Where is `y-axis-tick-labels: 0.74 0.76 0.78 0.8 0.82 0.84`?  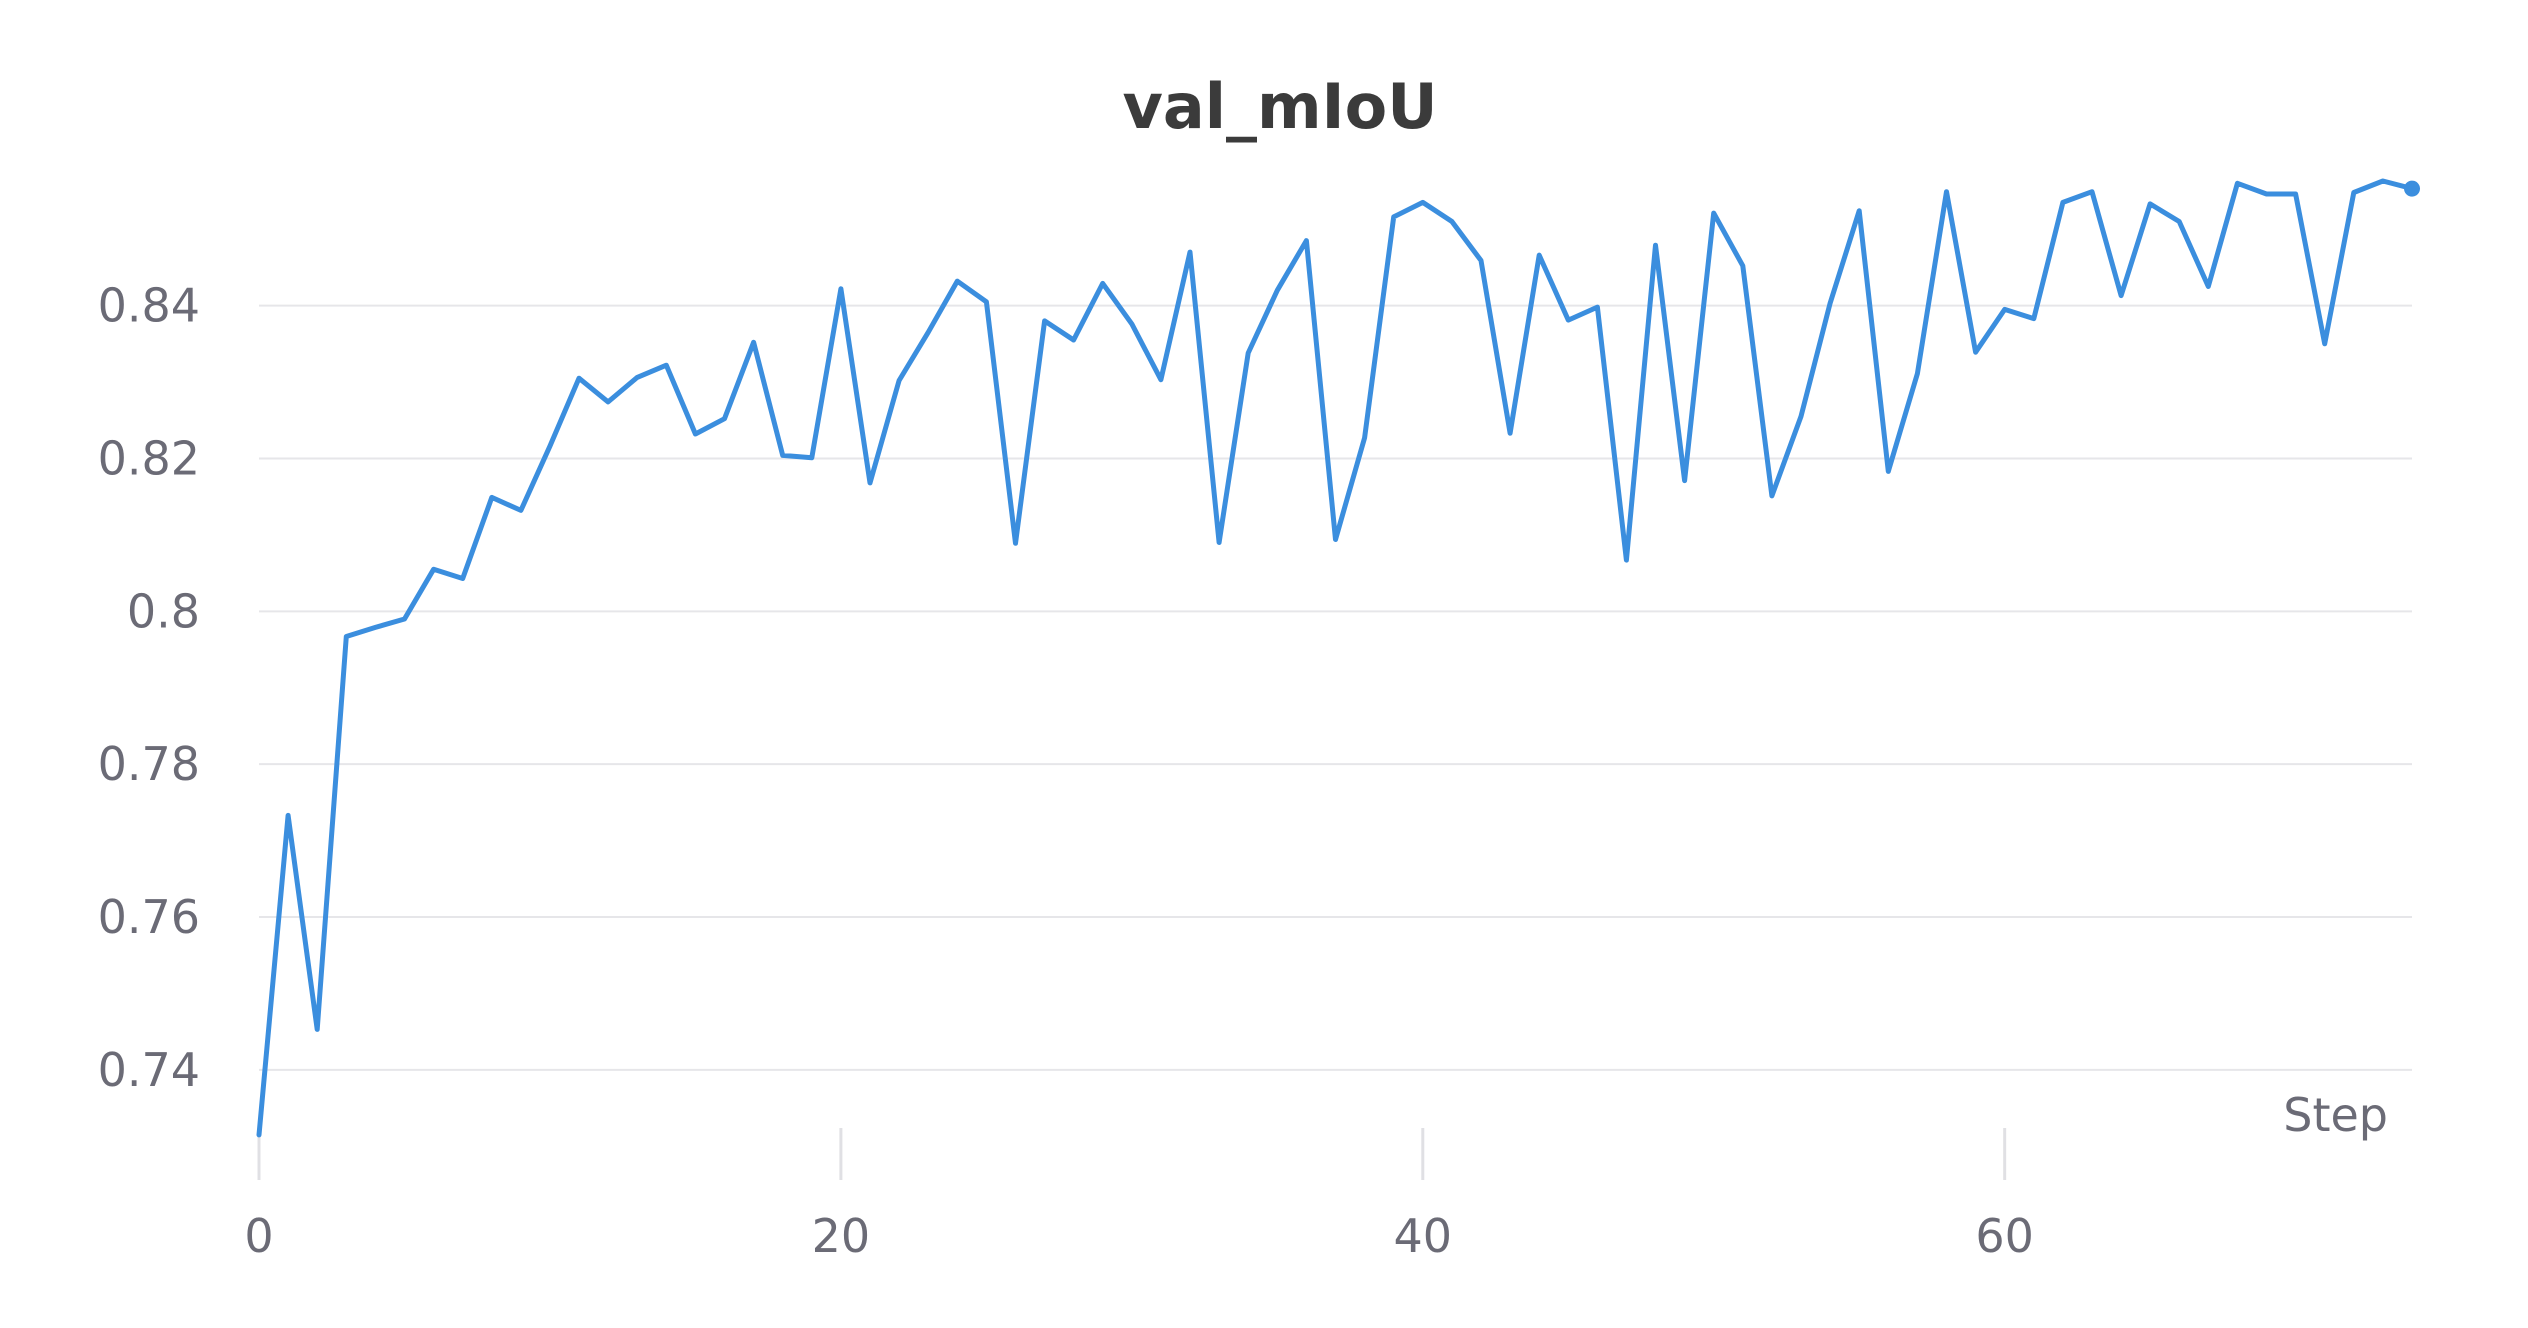 y-axis-tick-labels: 0.74 0.76 0.78 0.8 0.82 0.84 is located at coordinates (149, 688).